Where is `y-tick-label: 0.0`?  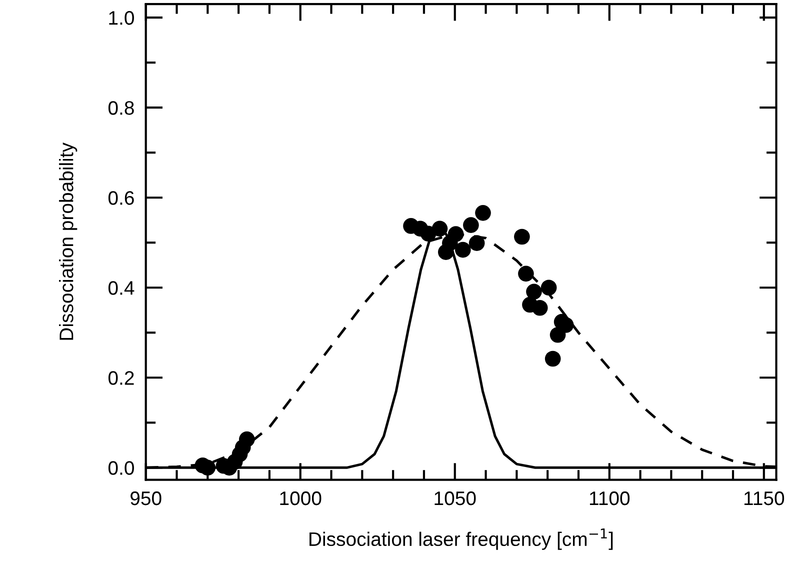 y-tick-label: 0.0 is located at coordinates (121, 468).